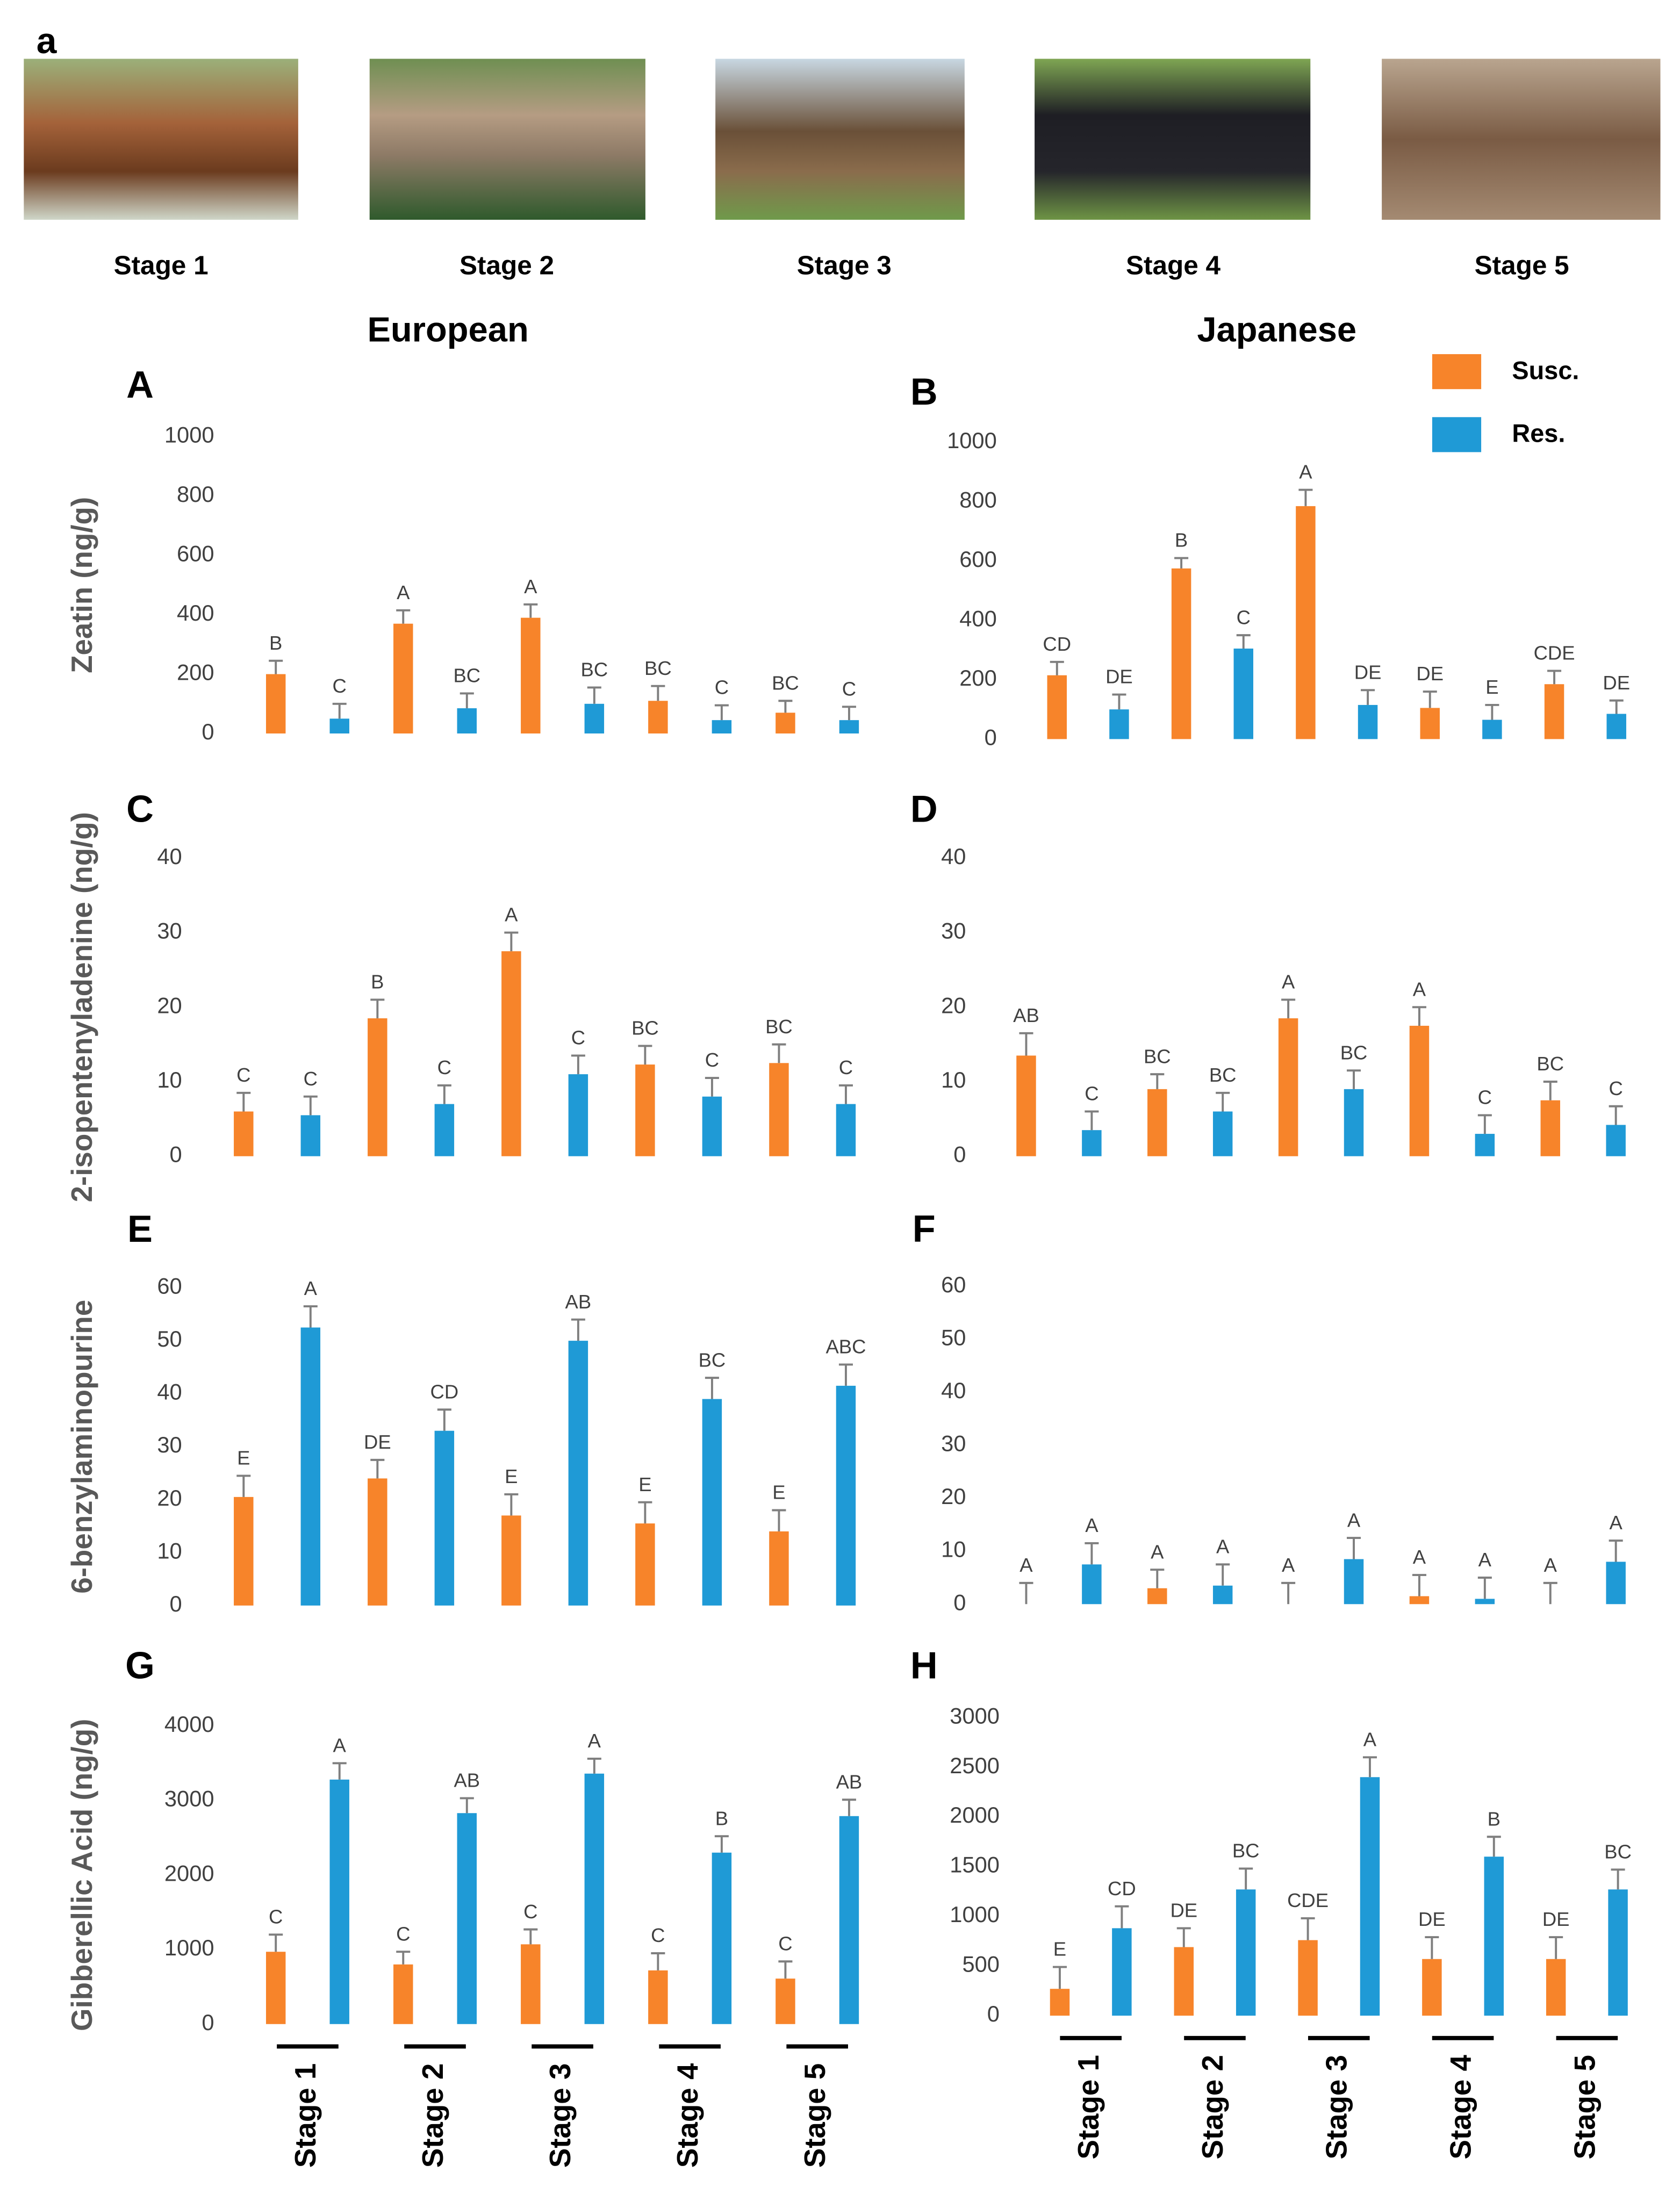 This screenshot has height=2187, width=1680. What do you see at coordinates (981, 1965) in the screenshot?
I see `y-tick-label: 500` at bounding box center [981, 1965].